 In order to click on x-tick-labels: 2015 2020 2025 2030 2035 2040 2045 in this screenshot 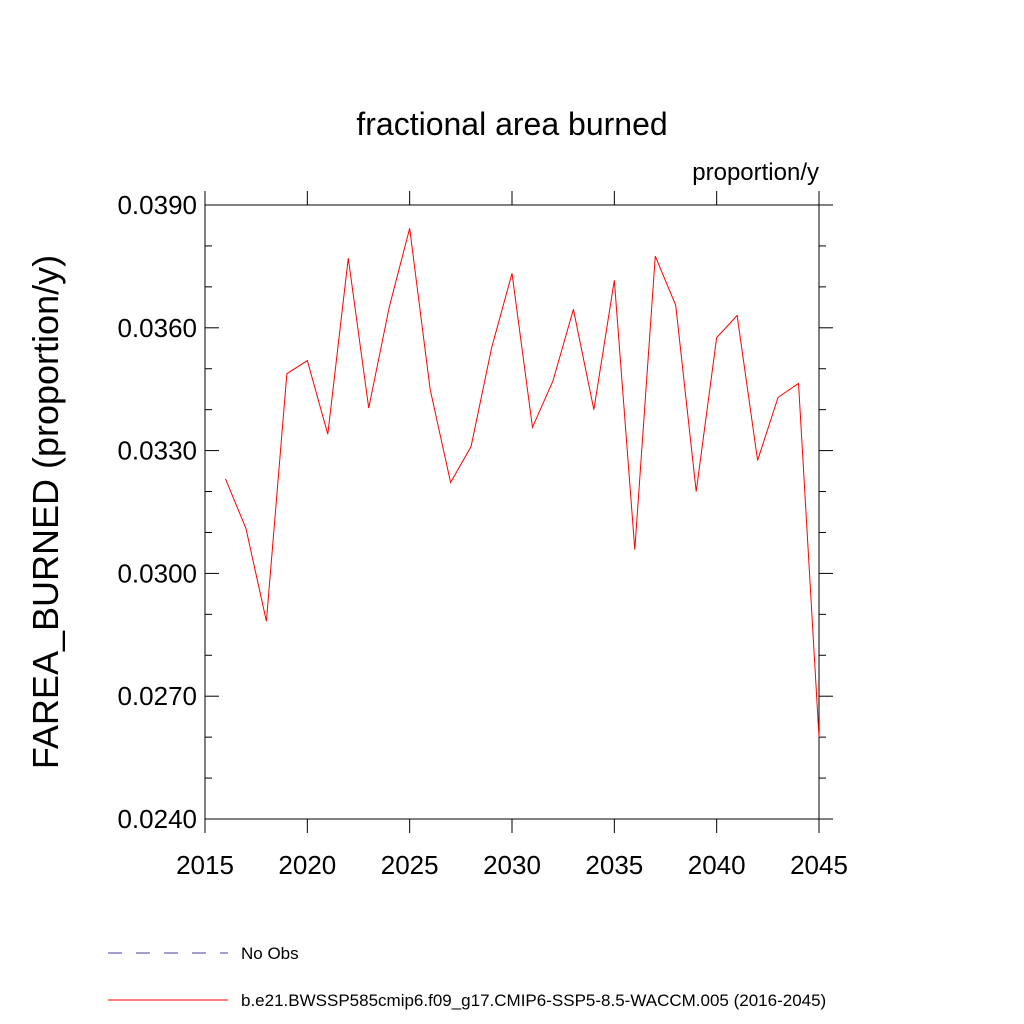, I will do `click(512, 865)`.